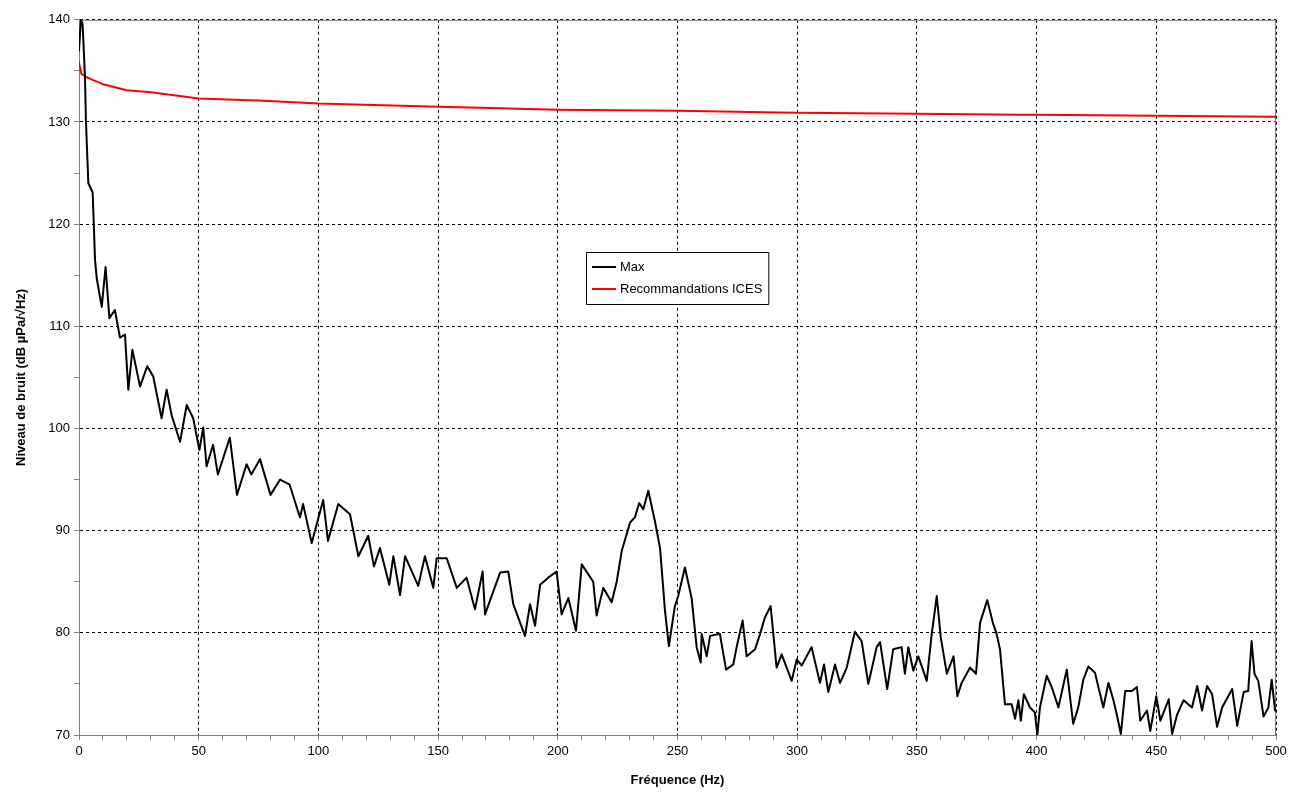 This screenshot has height=798, width=1304. Describe the element at coordinates (318, 751) in the screenshot. I see `x-tick-label: 100` at that location.